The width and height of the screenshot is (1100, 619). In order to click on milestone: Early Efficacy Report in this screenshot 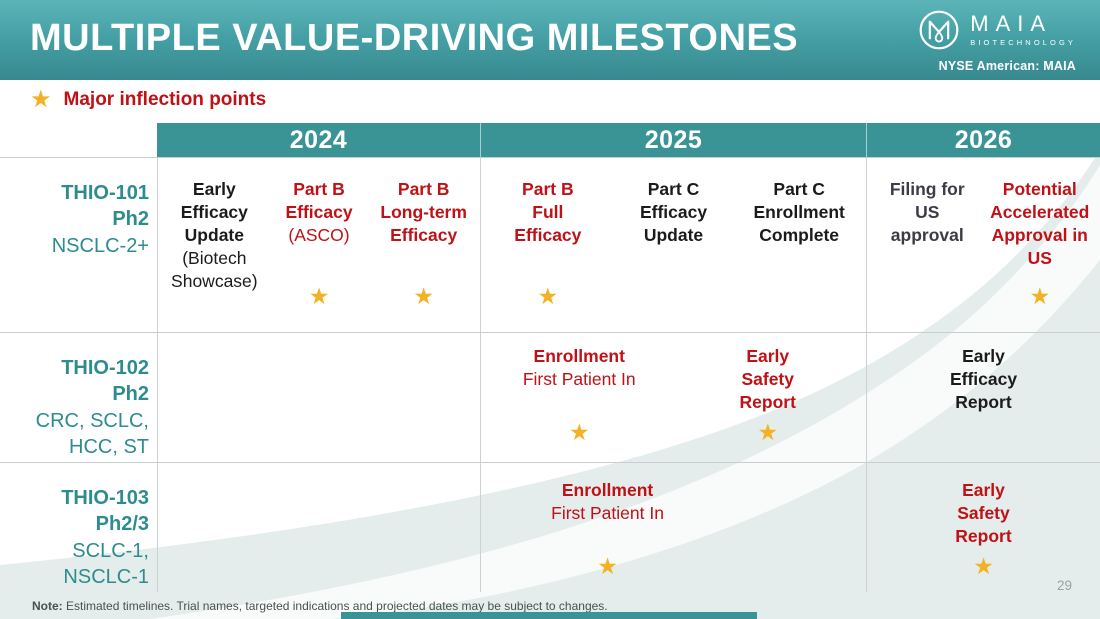, I will do `click(983, 379)`.